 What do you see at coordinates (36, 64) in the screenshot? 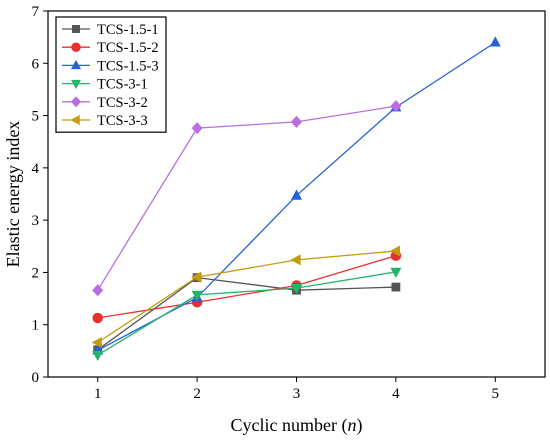
I see `y-tick-label: 6` at bounding box center [36, 64].